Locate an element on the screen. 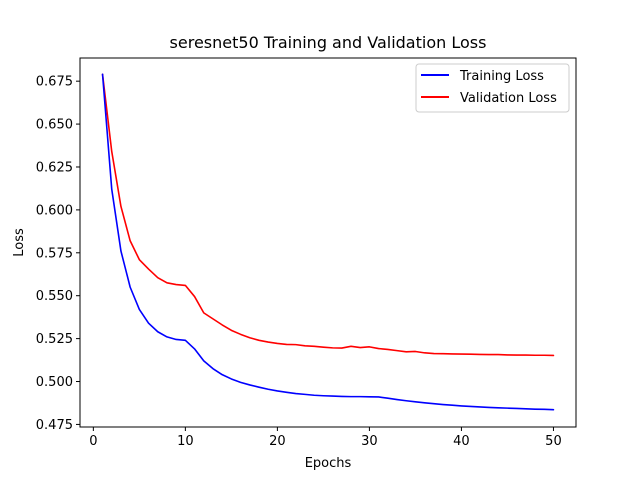 This screenshot has width=640, height=485. legend-box is located at coordinates (492, 88).